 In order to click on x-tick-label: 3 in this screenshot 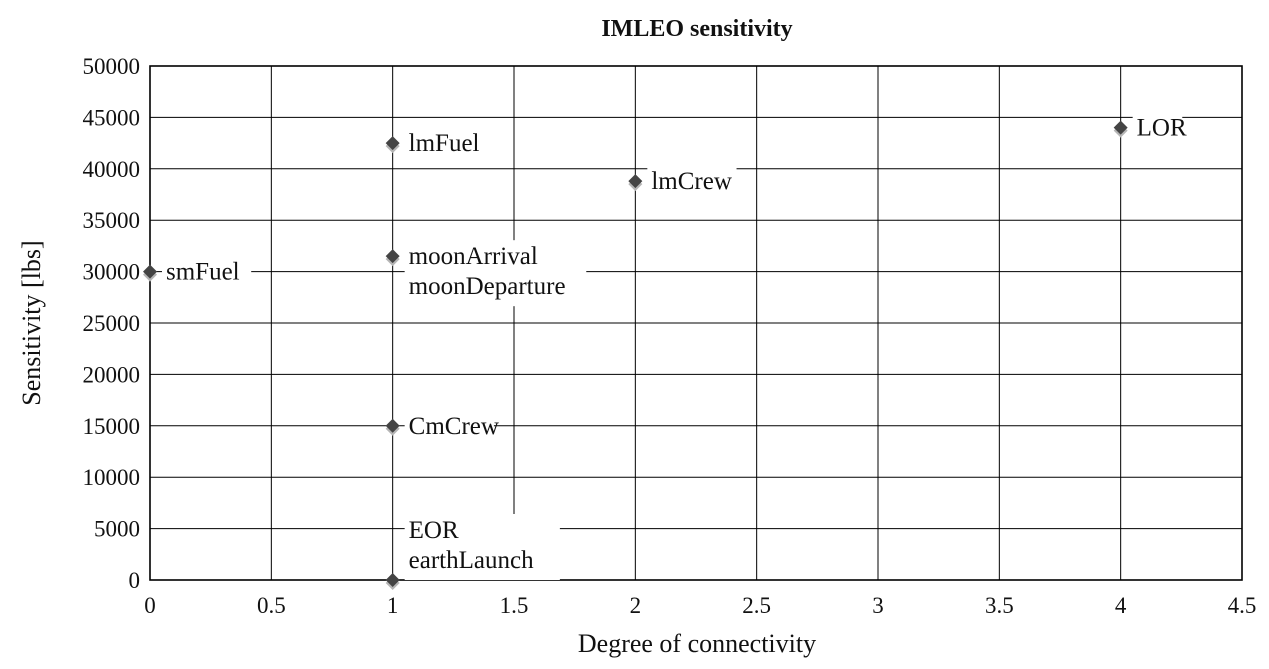, I will do `click(878, 605)`.